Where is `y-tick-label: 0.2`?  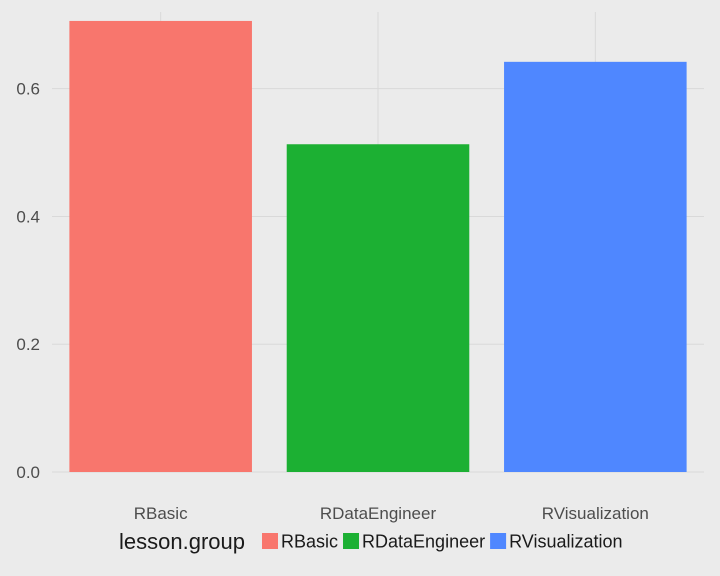 y-tick-label: 0.2 is located at coordinates (28, 344).